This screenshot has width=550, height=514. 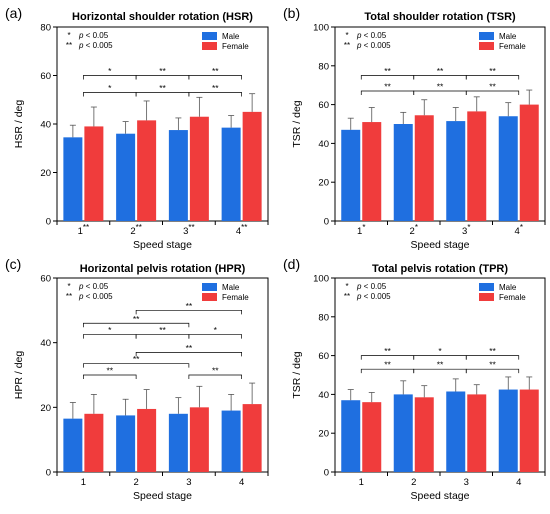 I want to click on y-tick-label: 80, so click(x=323, y=66).